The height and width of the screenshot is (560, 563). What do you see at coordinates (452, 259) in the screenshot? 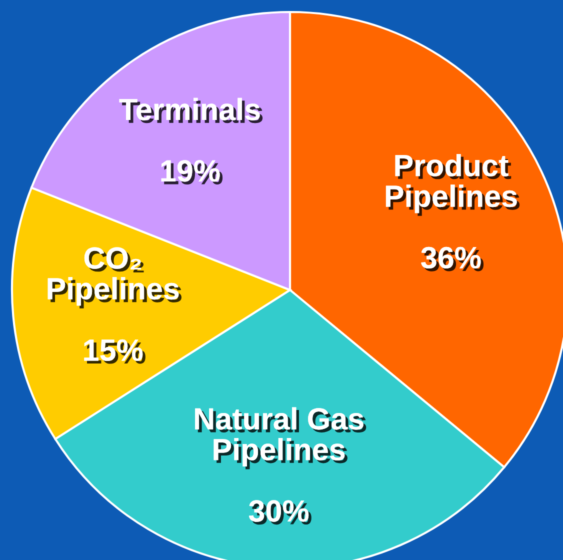
I see `data-label: 36%` at bounding box center [452, 259].